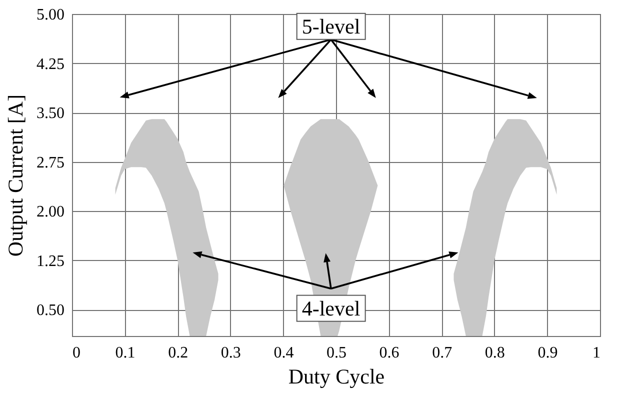 This screenshot has width=631, height=407. Describe the element at coordinates (331, 308) in the screenshot. I see `annotation: 4-level` at that location.